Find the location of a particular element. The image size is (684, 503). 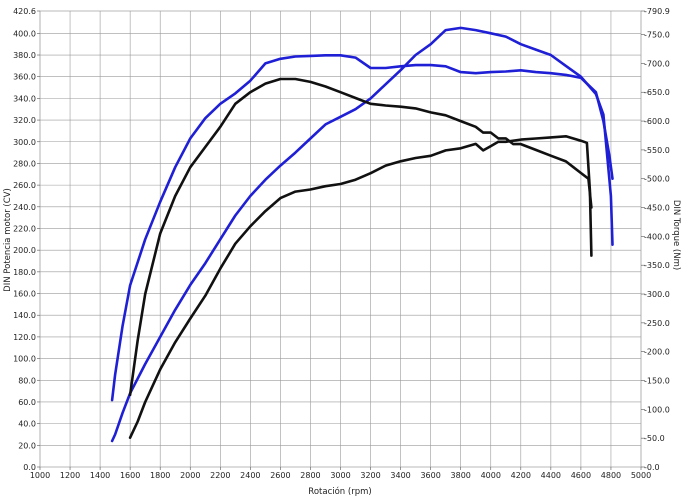

y-tick-label: 240.0 is located at coordinates (24, 207).